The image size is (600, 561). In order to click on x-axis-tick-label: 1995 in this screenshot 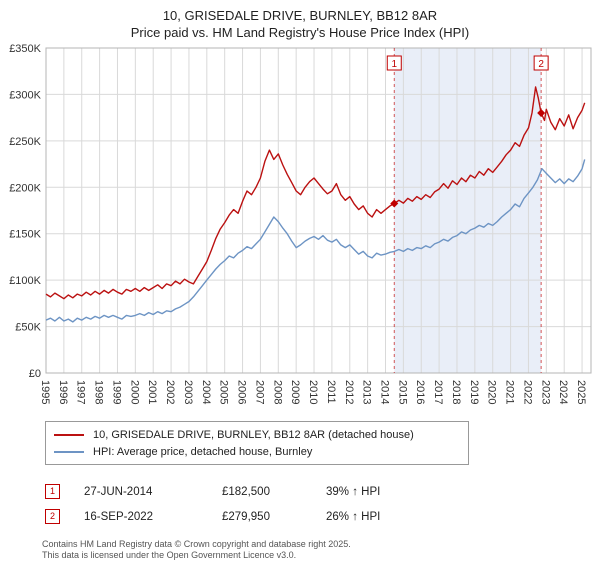, I will do `click(45, 392)`.